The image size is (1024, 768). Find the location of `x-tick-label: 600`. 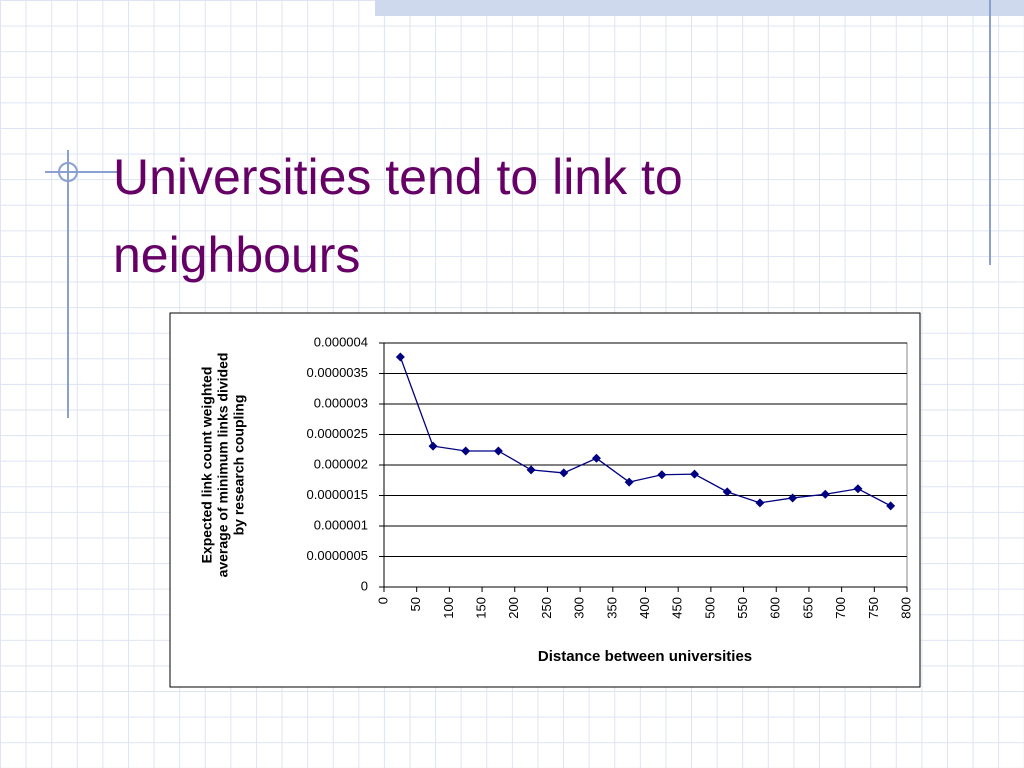

x-tick-label: 600 is located at coordinates (775, 608).